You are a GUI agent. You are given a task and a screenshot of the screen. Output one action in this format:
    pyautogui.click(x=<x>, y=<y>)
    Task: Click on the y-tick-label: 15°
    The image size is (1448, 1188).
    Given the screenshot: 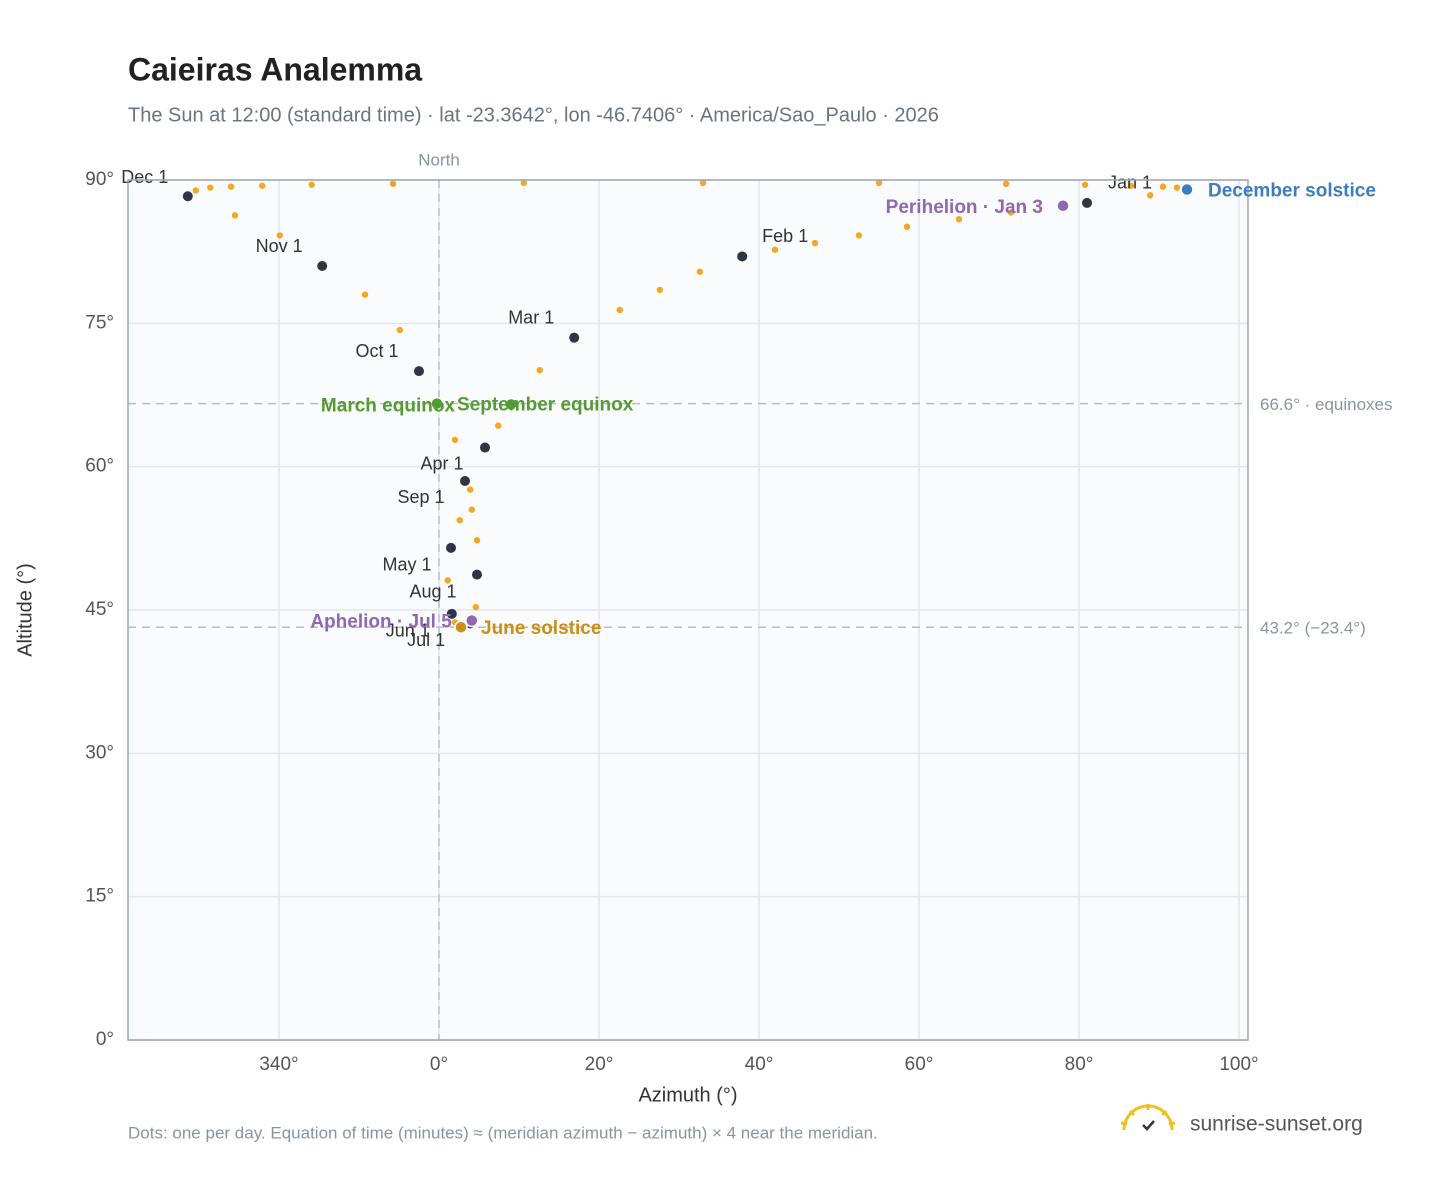 What is the action you would take?
    pyautogui.click(x=99, y=896)
    